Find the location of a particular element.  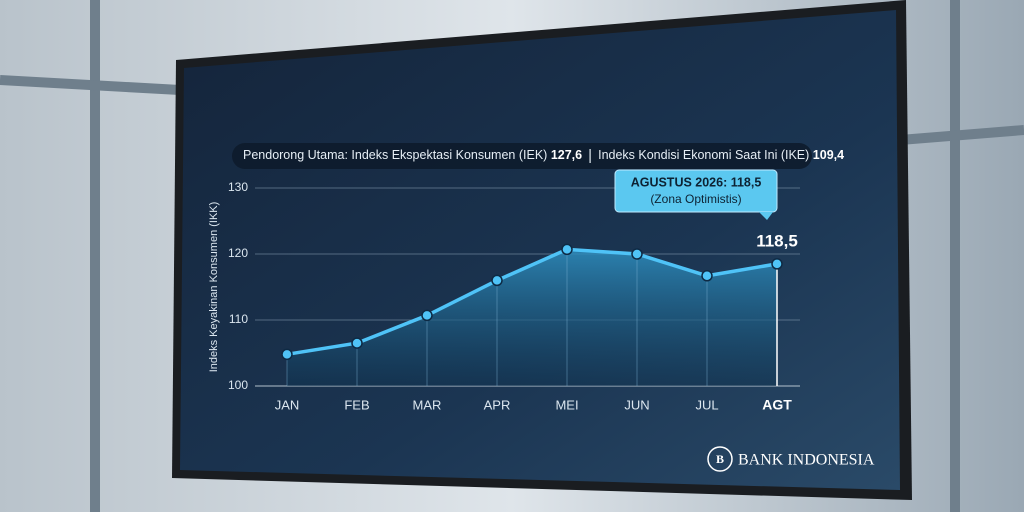

subtitle-value: 109,4 is located at coordinates (828, 155).